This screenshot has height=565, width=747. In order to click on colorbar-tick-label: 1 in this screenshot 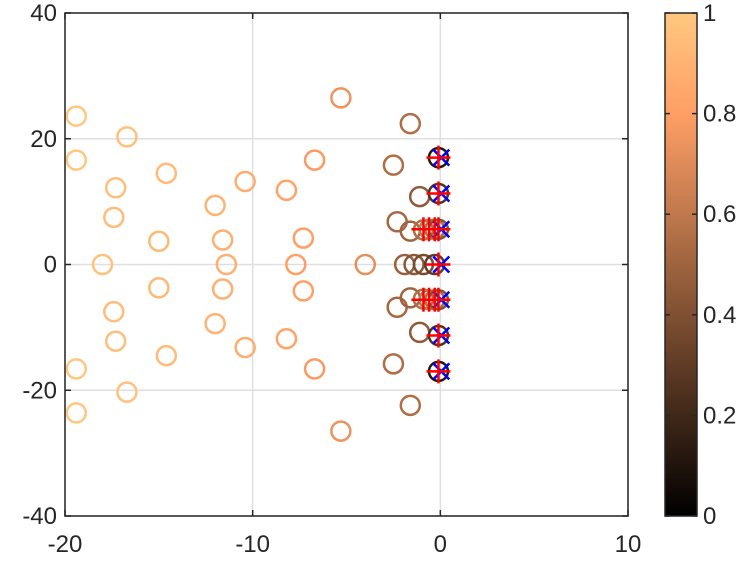, I will do `click(709, 13)`.